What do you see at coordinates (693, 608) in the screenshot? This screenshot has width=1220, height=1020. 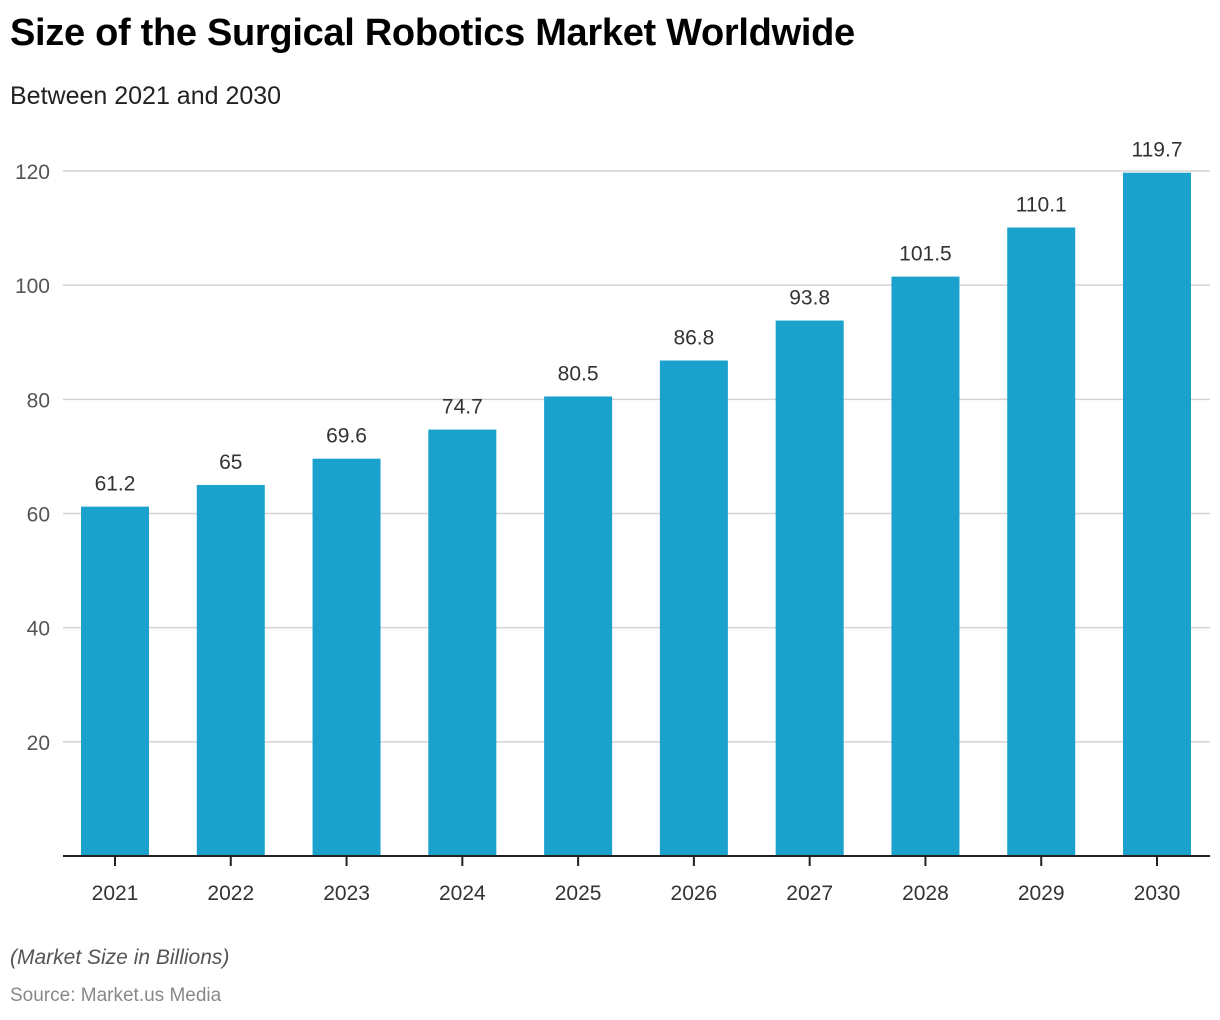 I see `bar-2026` at bounding box center [693, 608].